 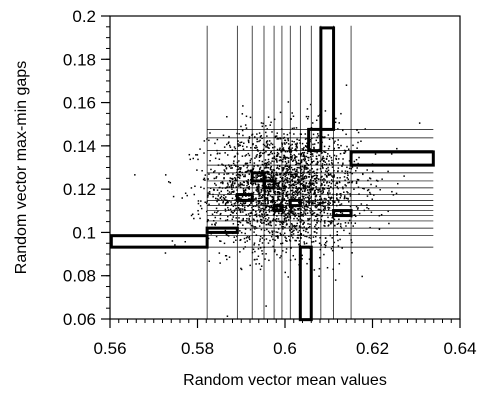 What do you see at coordinates (197, 348) in the screenshot?
I see `x-tick-label: 0.58` at bounding box center [197, 348].